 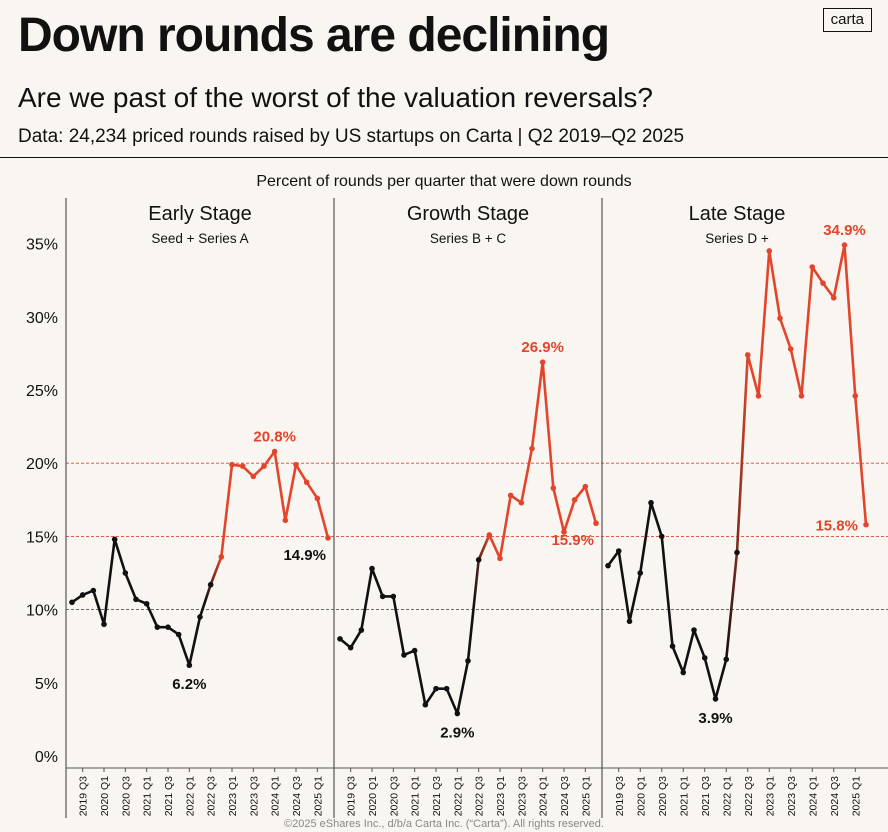 What do you see at coordinates (42, 391) in the screenshot?
I see `y-tick-label: 25%` at bounding box center [42, 391].